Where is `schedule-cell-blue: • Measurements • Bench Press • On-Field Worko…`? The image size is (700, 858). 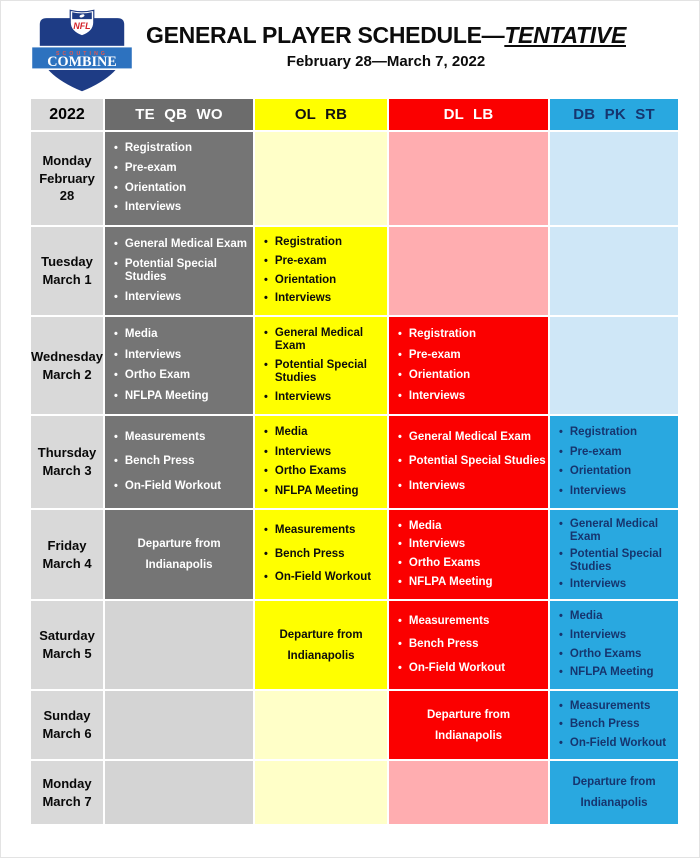
schedule-cell-blue: • Measurements • Bench Press • On-Field Worko… is located at coordinates (614, 725).